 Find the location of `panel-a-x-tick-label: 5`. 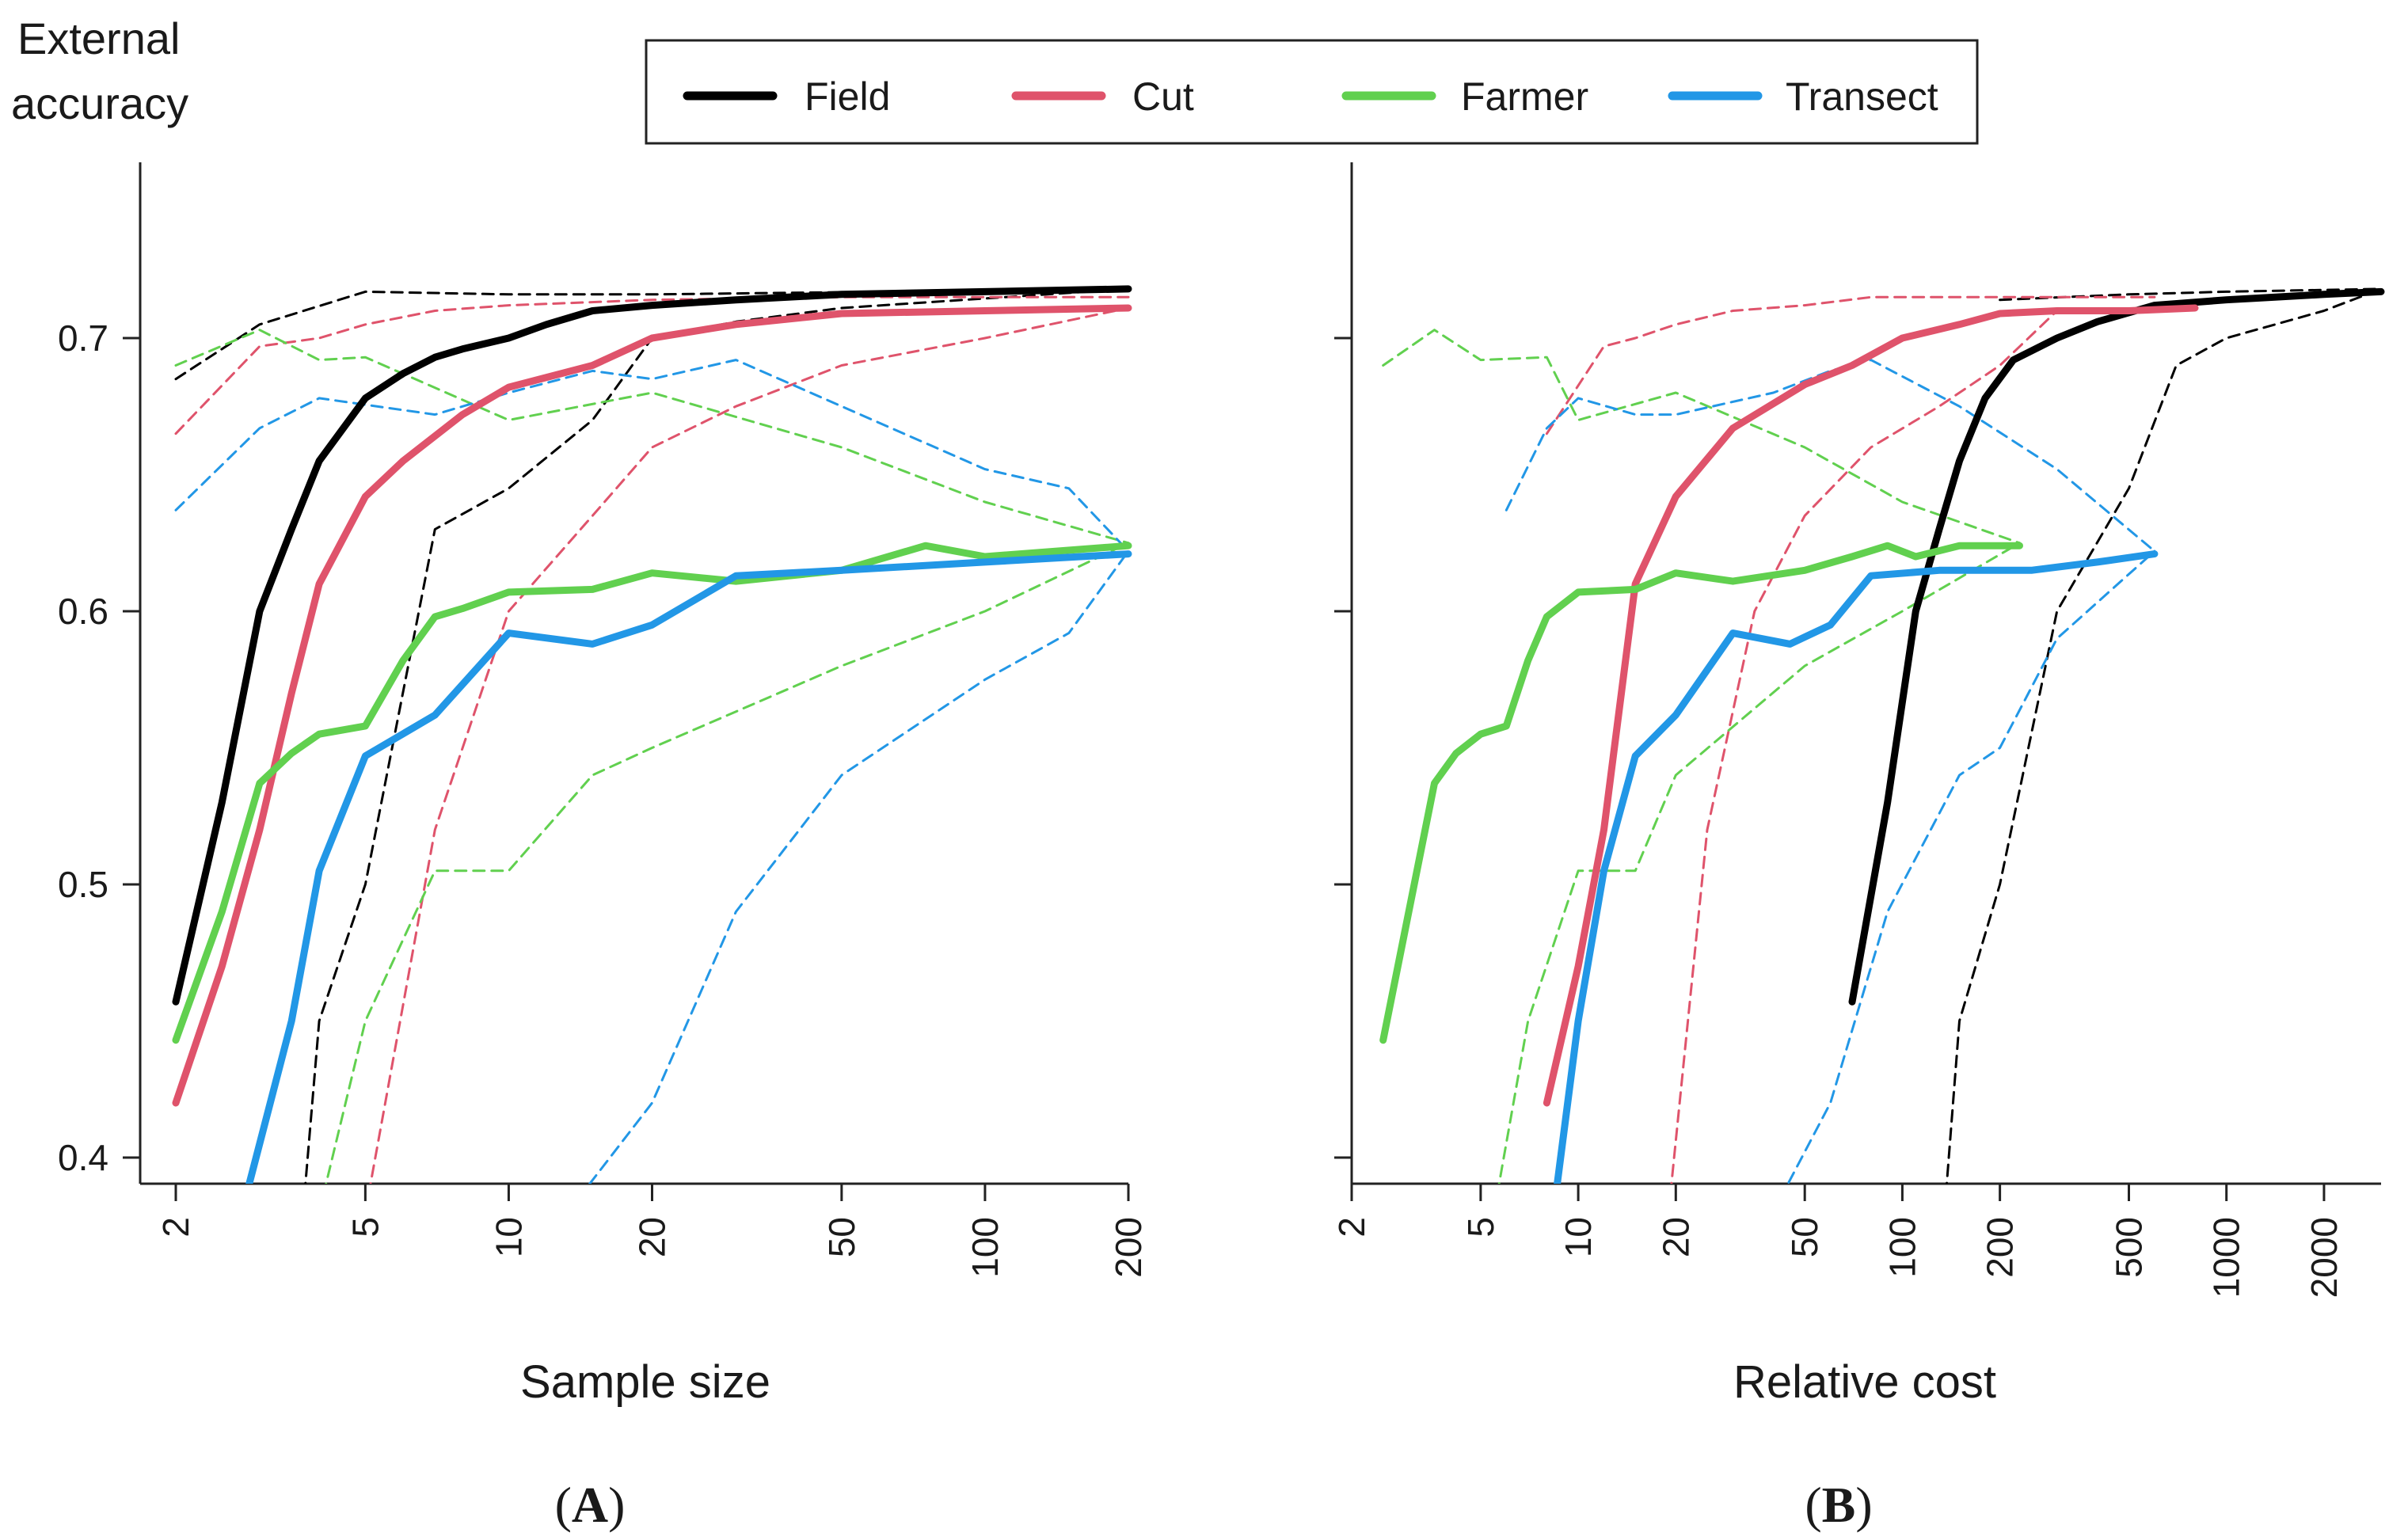

panel-a-x-tick-label: 5 is located at coordinates (365, 1227).